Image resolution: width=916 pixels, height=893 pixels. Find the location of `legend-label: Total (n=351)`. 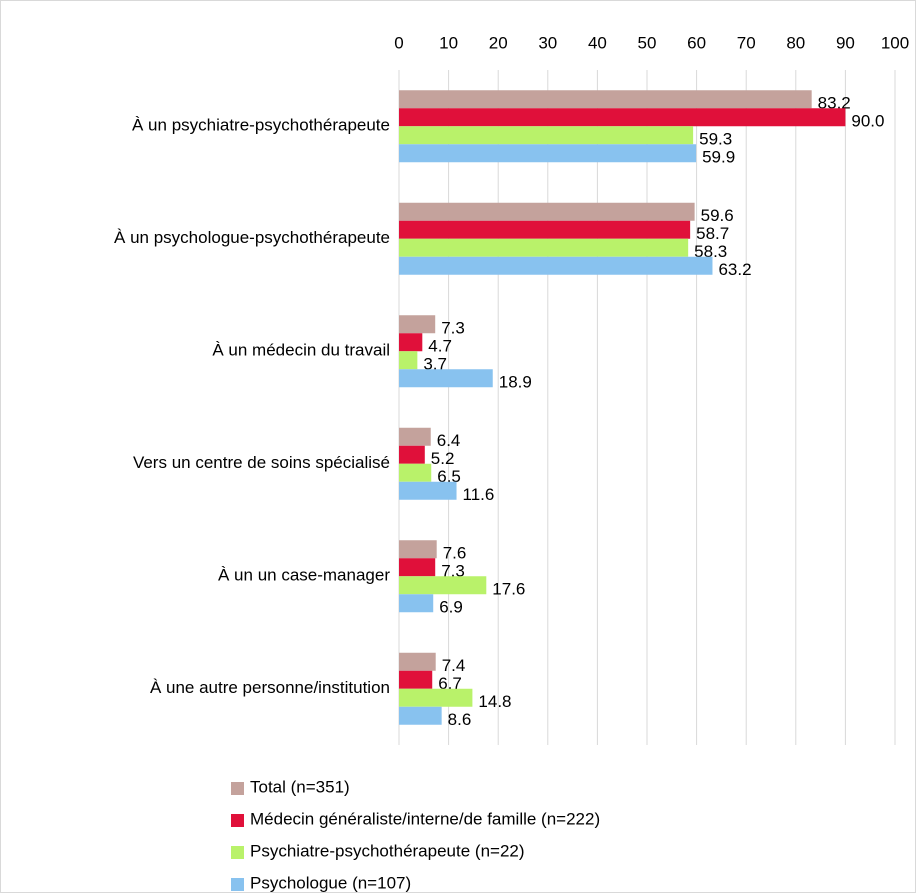

legend-label: Total (n=351) is located at coordinates (300, 786).